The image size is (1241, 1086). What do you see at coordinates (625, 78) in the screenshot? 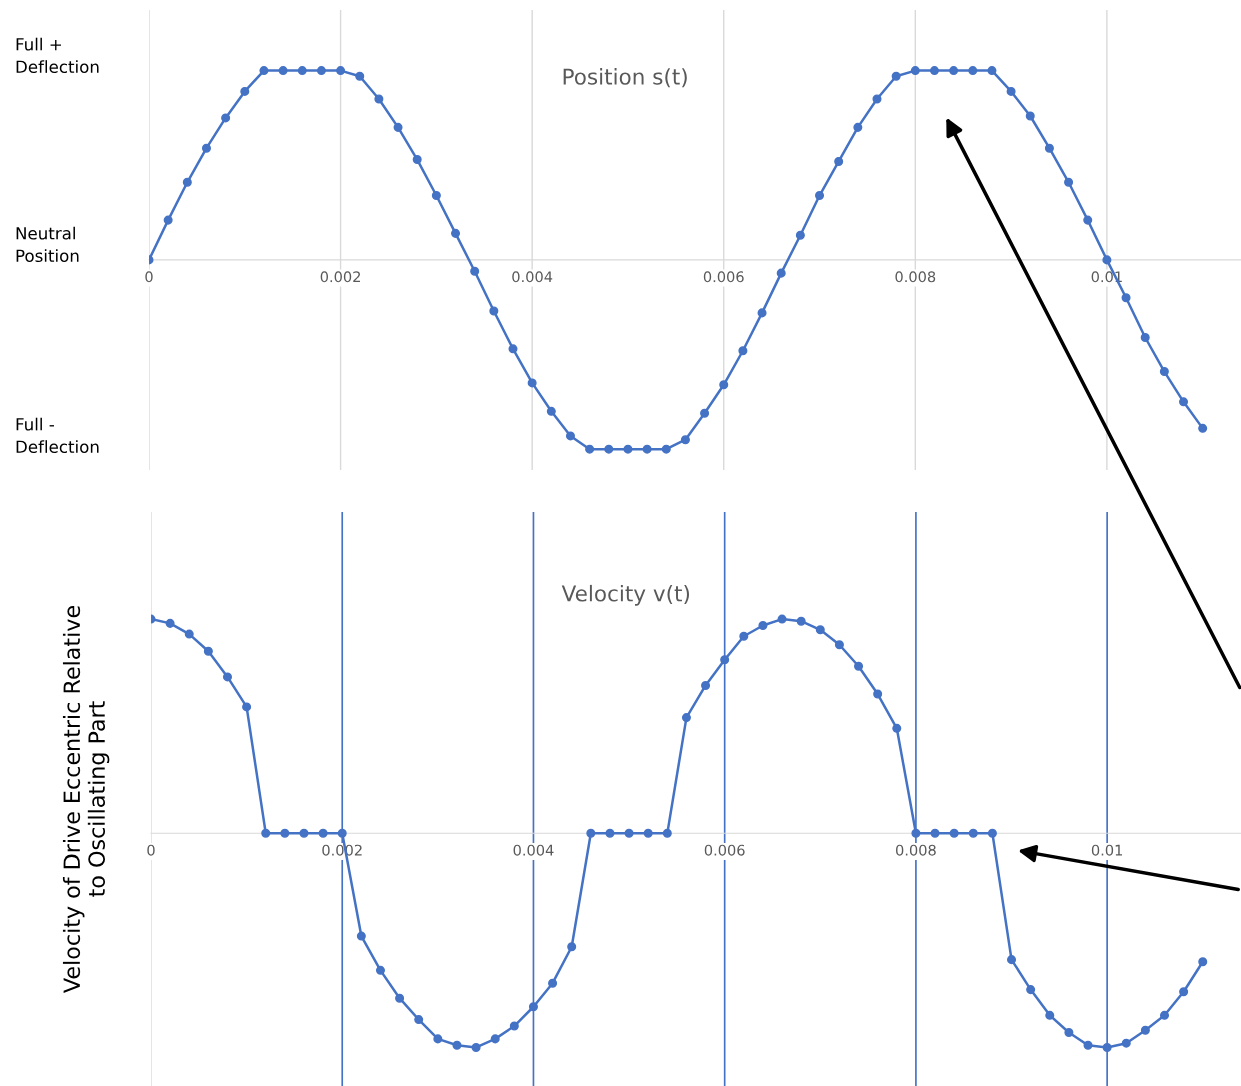
I see `chart-title: Position s(t)` at bounding box center [625, 78].